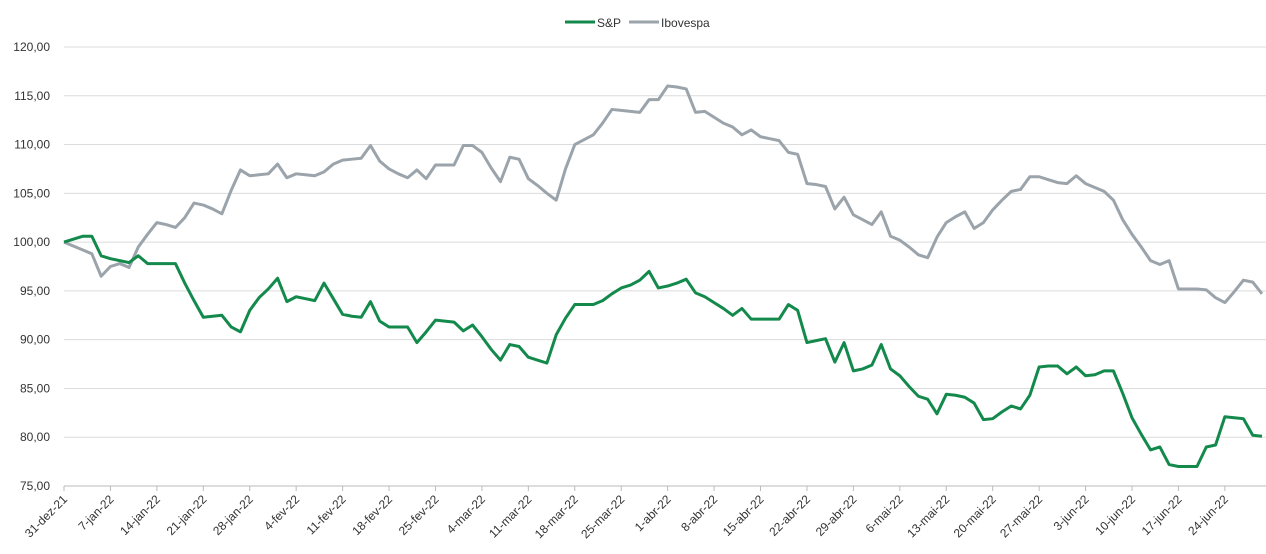 This screenshot has height=554, width=1266. What do you see at coordinates (556, 516) in the screenshot?
I see `x-tick-label: 18-mar-22` at bounding box center [556, 516].